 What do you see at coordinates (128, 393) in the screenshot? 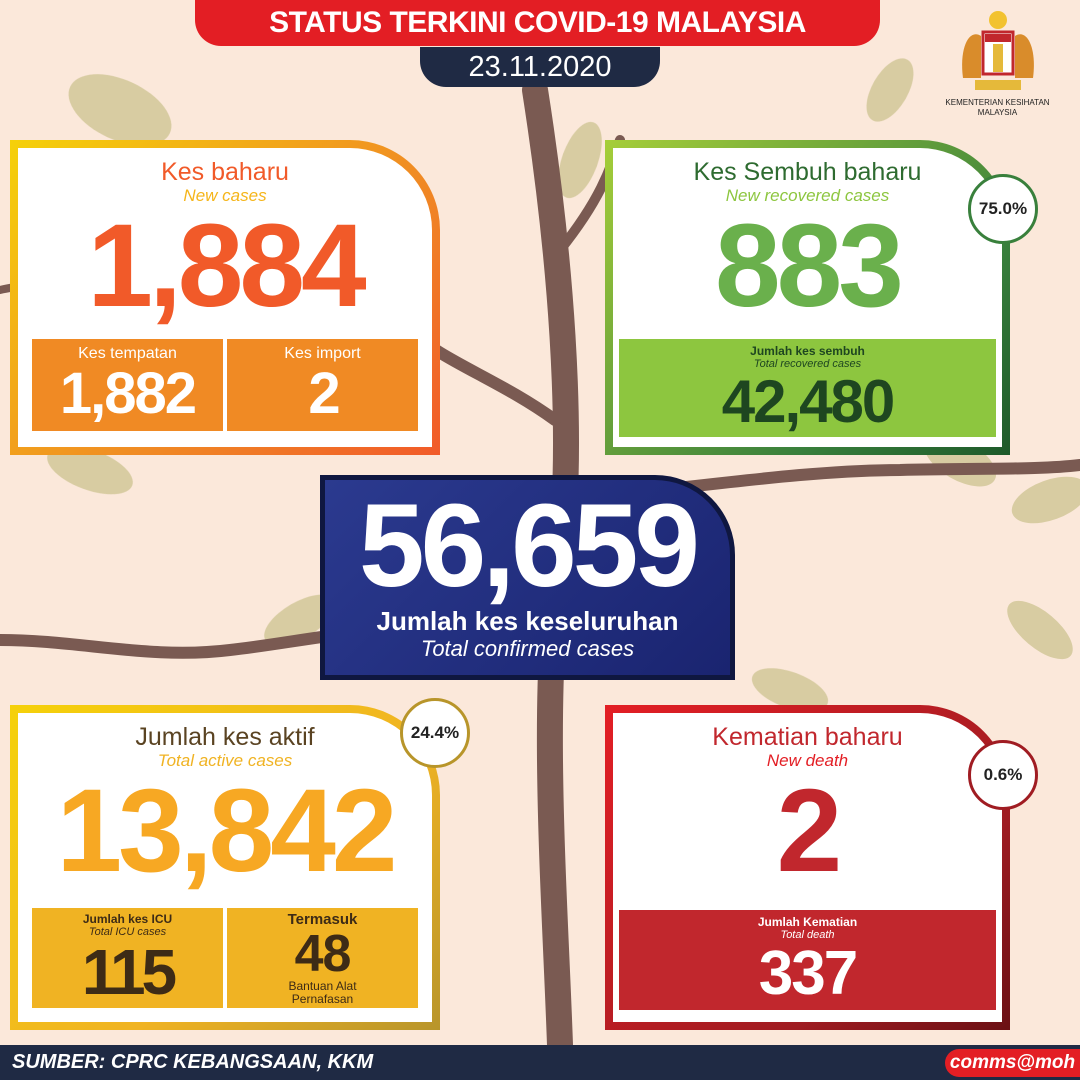
I see `local-cases-value: 1,882` at bounding box center [128, 393].